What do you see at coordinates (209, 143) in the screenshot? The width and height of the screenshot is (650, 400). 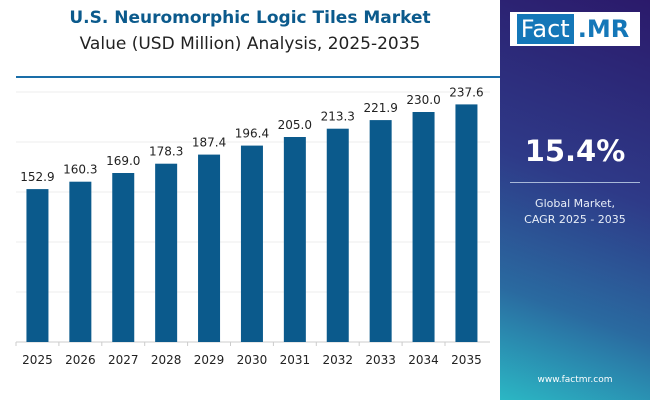 I see `data-label: 187.4` at bounding box center [209, 143].